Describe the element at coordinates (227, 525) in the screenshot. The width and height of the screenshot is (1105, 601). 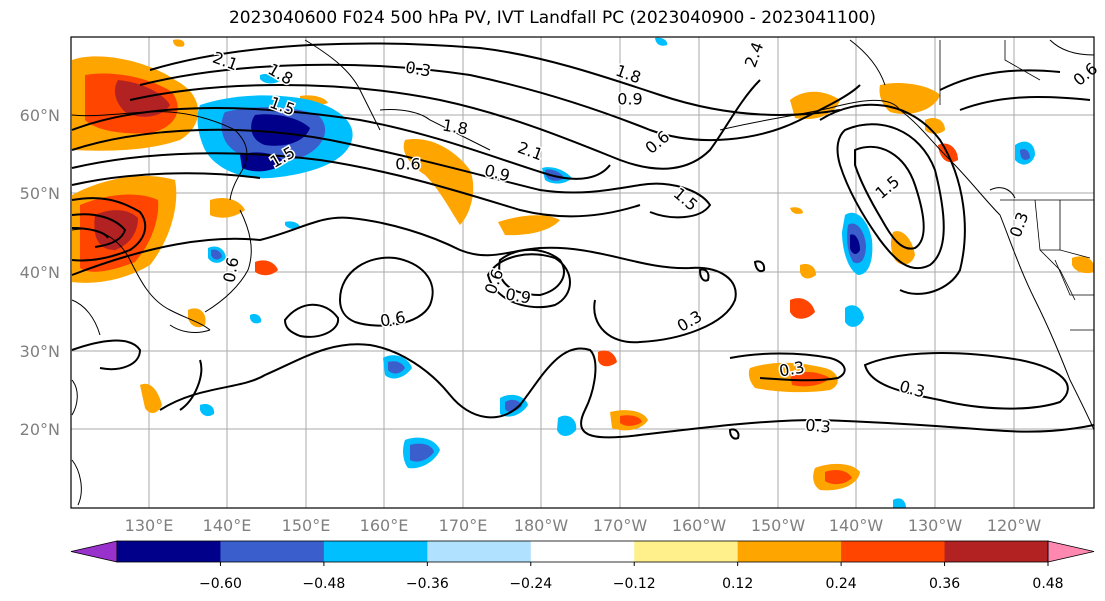
I see `lon-label: 140°E` at that location.